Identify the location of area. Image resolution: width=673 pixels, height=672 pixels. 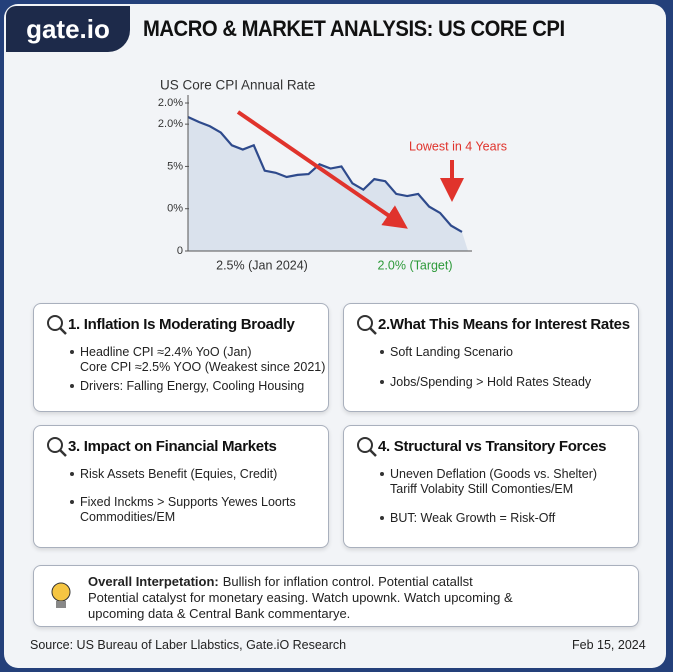
(328, 183).